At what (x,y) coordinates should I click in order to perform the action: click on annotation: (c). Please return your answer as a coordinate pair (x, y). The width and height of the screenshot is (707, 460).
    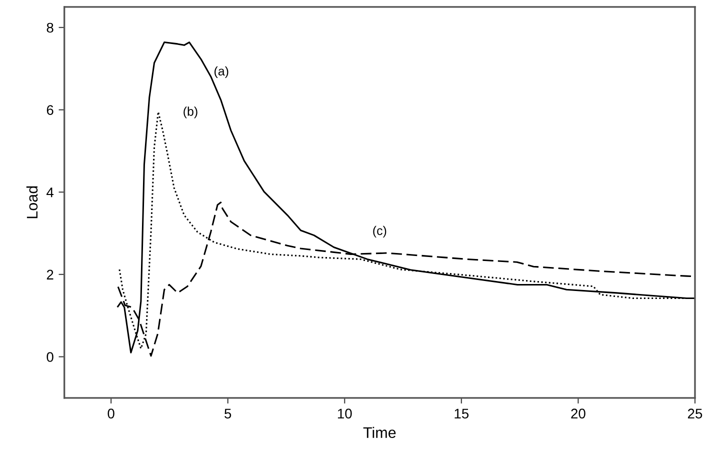
    Looking at the image, I should click on (379, 232).